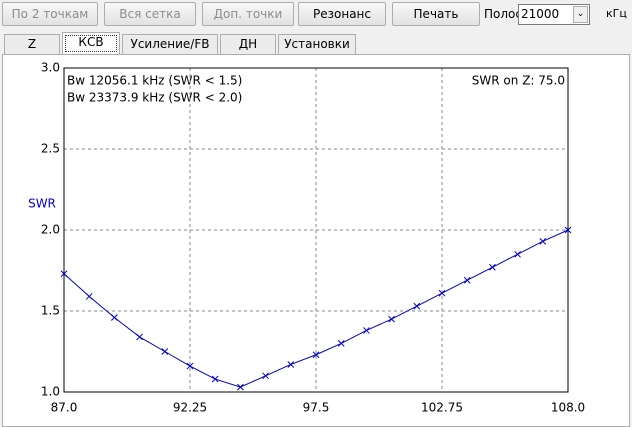  Describe the element at coordinates (616, 13) in the screenshot. I see `band-unit: кГц` at that location.